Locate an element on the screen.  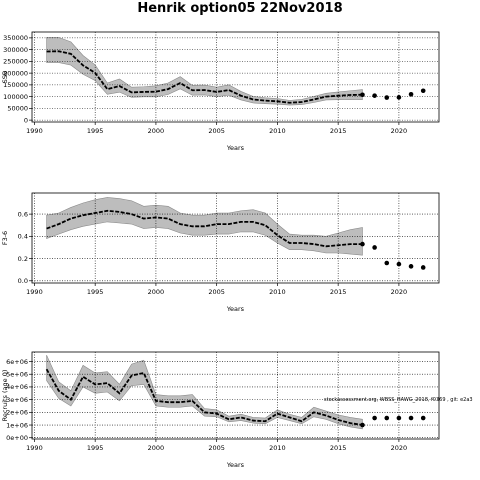
recruits-confidence-band is located at coordinates (204, 392).